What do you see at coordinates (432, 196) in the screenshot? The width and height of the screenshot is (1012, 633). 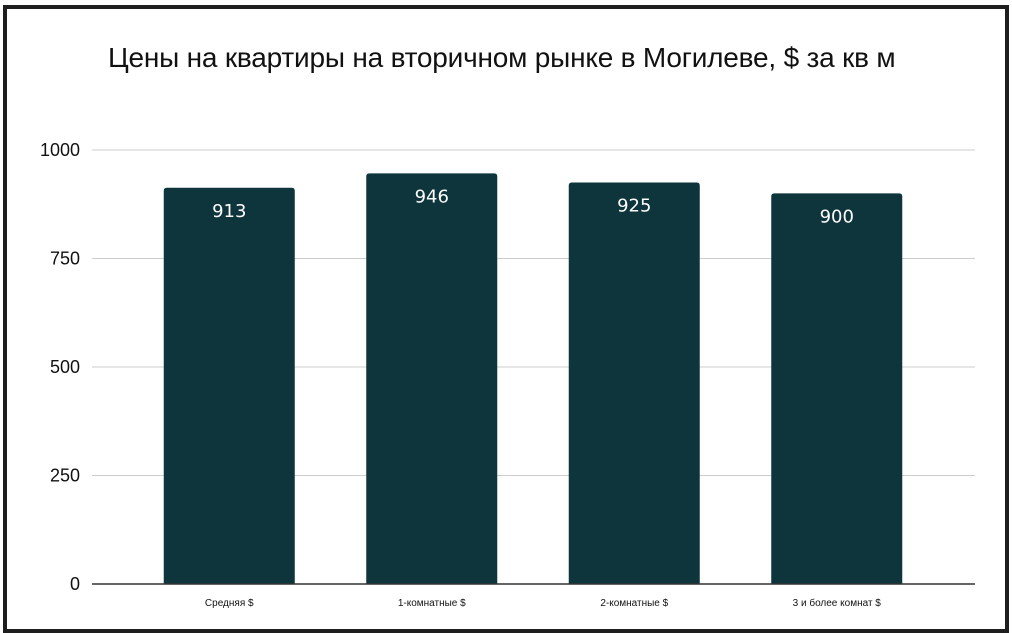 I see `data-label: 946` at bounding box center [432, 196].